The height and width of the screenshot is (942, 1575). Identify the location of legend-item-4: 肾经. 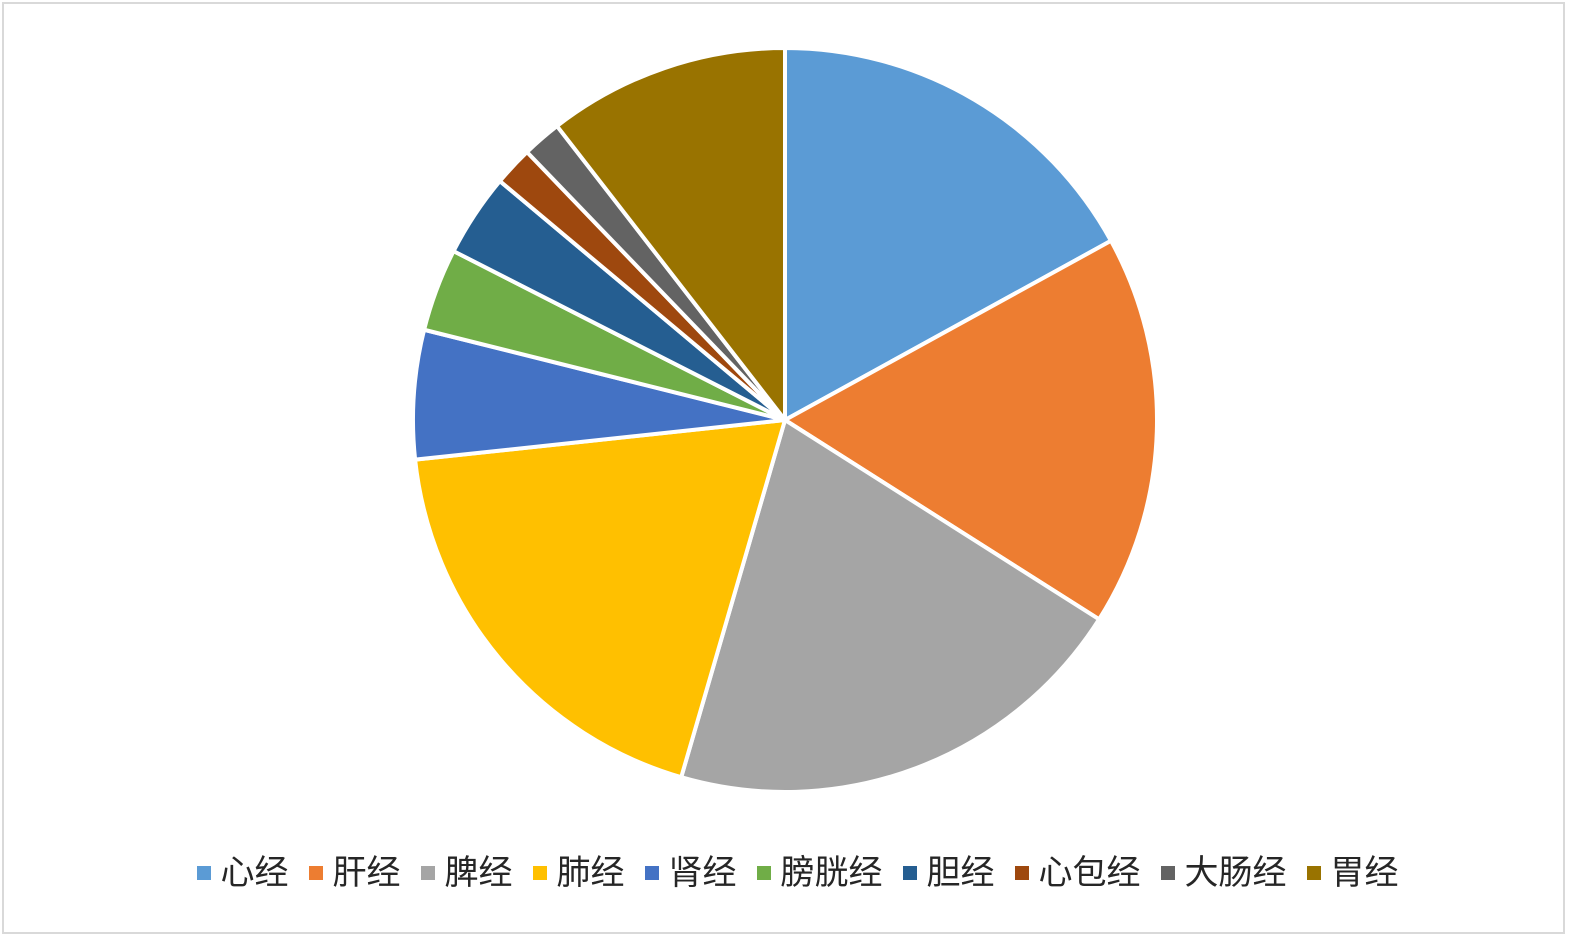
(690, 873).